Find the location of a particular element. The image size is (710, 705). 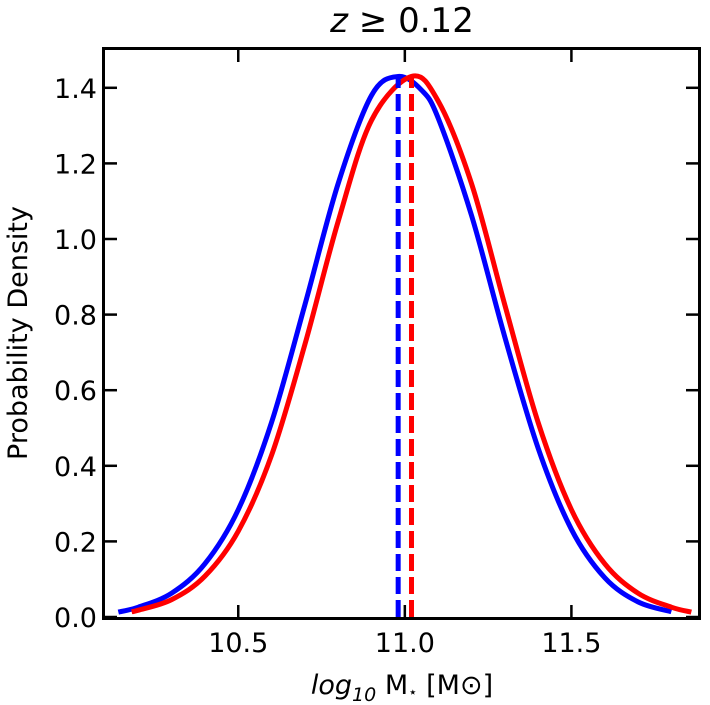

y-tick-label: 0.8 is located at coordinates (75, 316).